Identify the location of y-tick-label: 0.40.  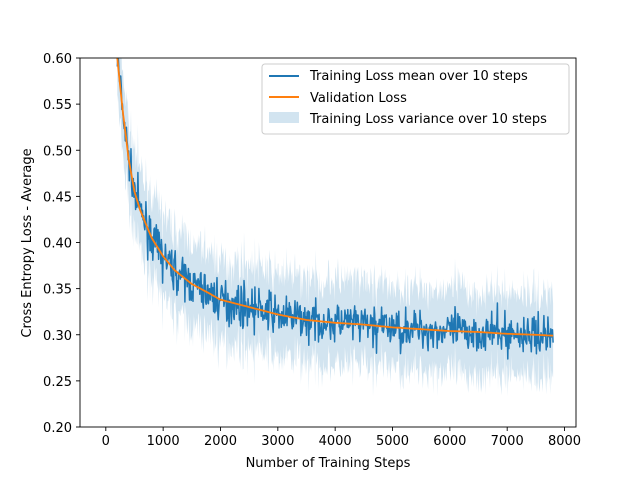
(57, 244).